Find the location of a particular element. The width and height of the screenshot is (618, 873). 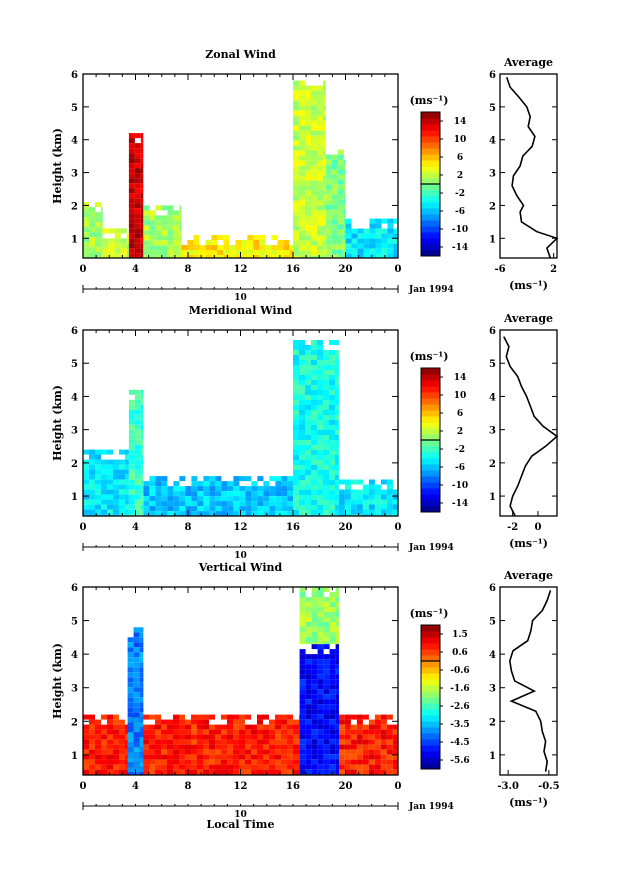

panel3-title: Vertical Wind is located at coordinates (240, 567).